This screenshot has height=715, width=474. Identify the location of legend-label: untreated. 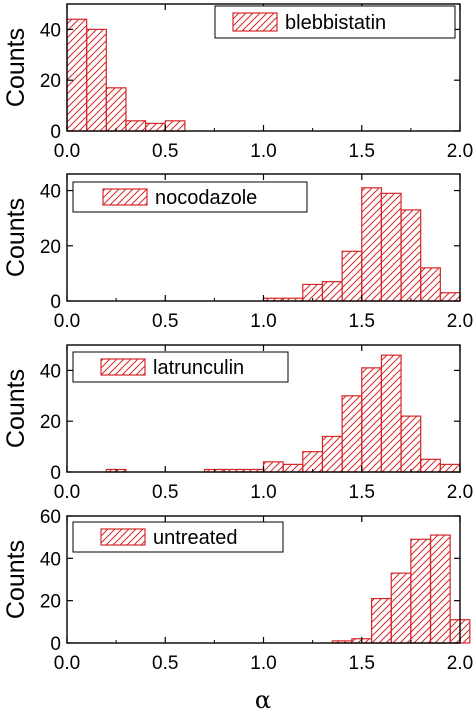
(195, 538).